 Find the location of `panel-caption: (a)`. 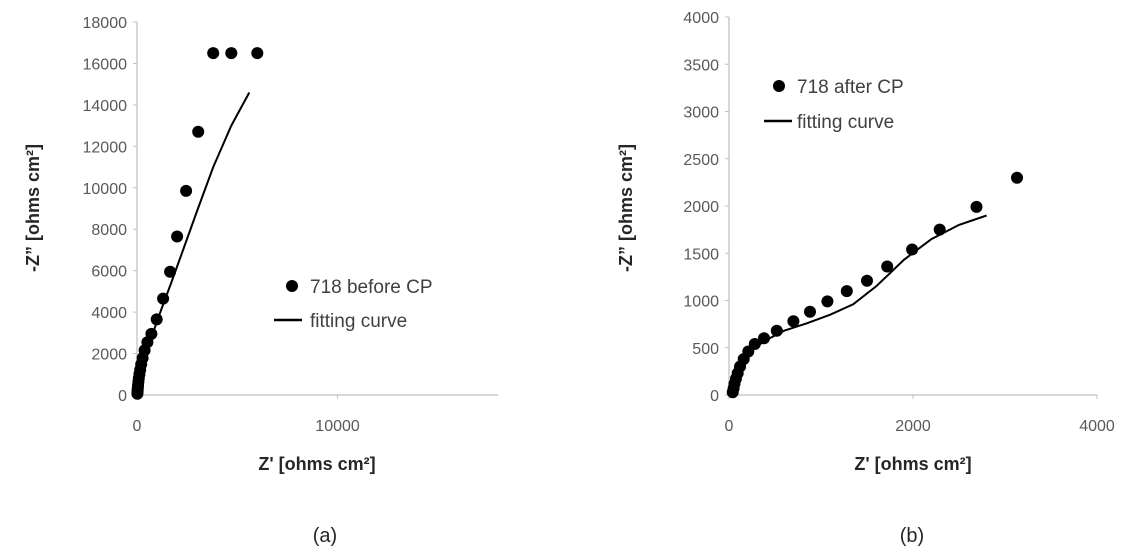

panel-caption: (a) is located at coordinates (325, 536).